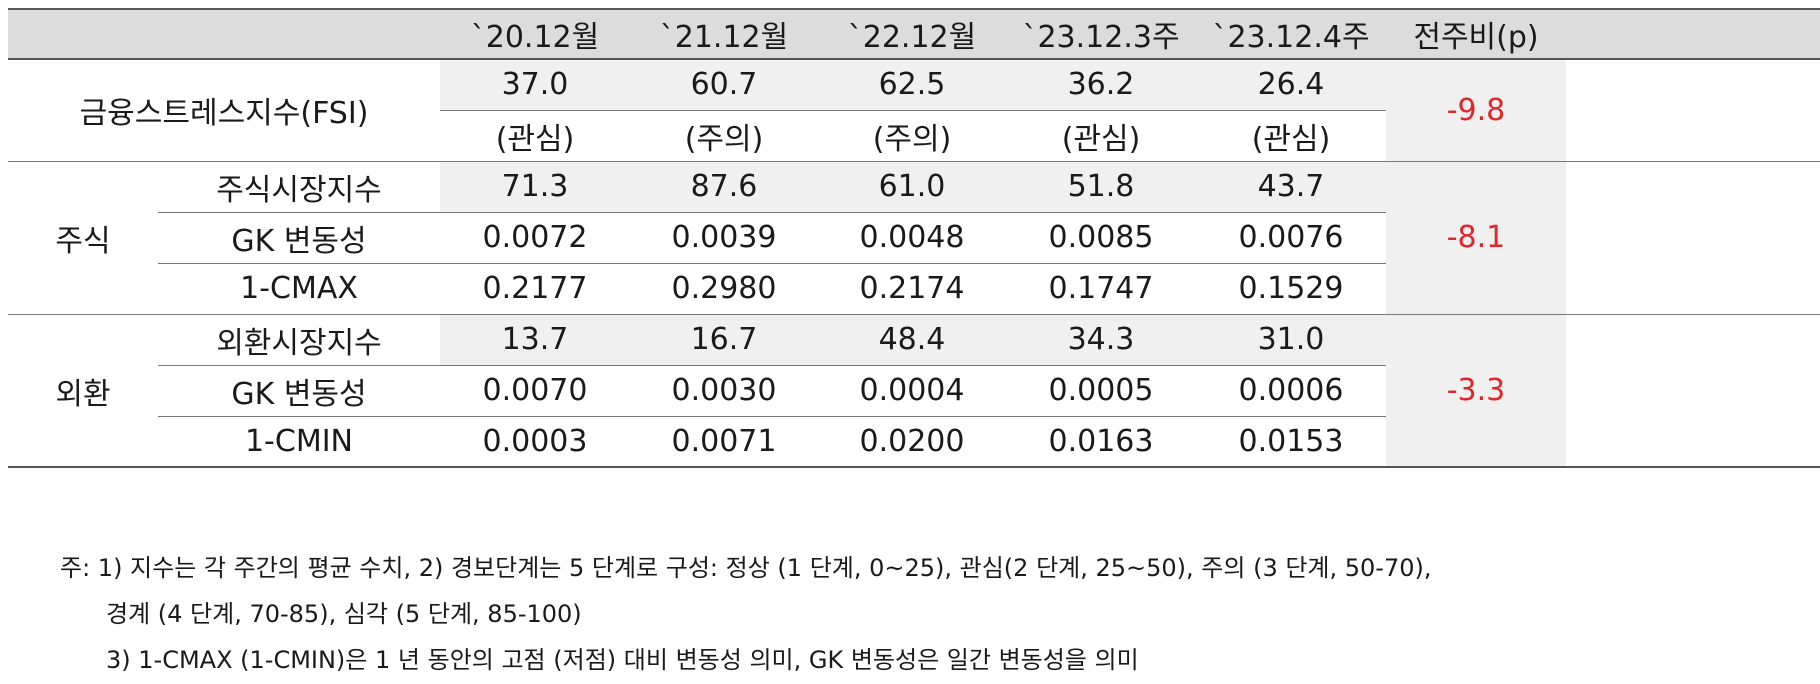 This screenshot has width=1820, height=684. Describe the element at coordinates (1291, 186) in the screenshot. I see `stock-row-1-value-5: 43.7` at that location.